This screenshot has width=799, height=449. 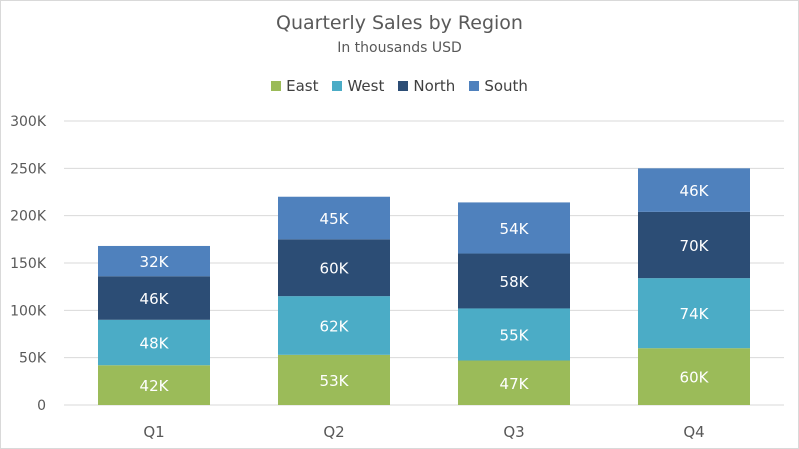 I want to click on y-tick-label: 300K, so click(x=28, y=122).